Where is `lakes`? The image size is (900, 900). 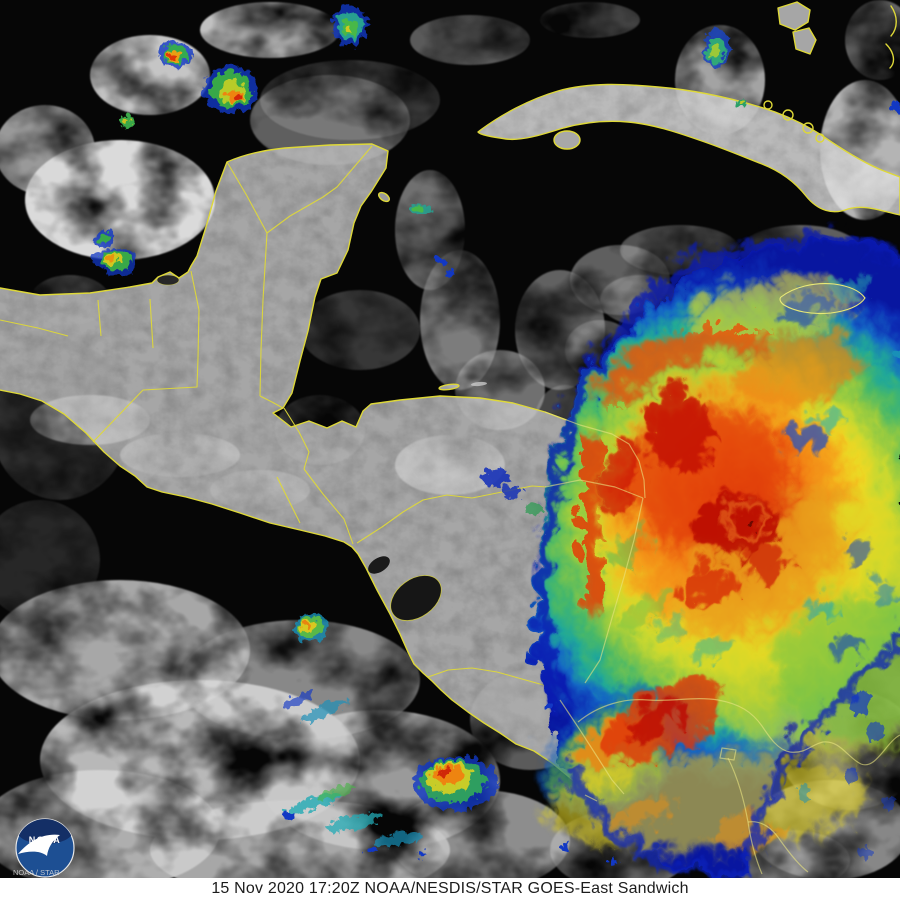
lakes is located at coordinates (299, 447).